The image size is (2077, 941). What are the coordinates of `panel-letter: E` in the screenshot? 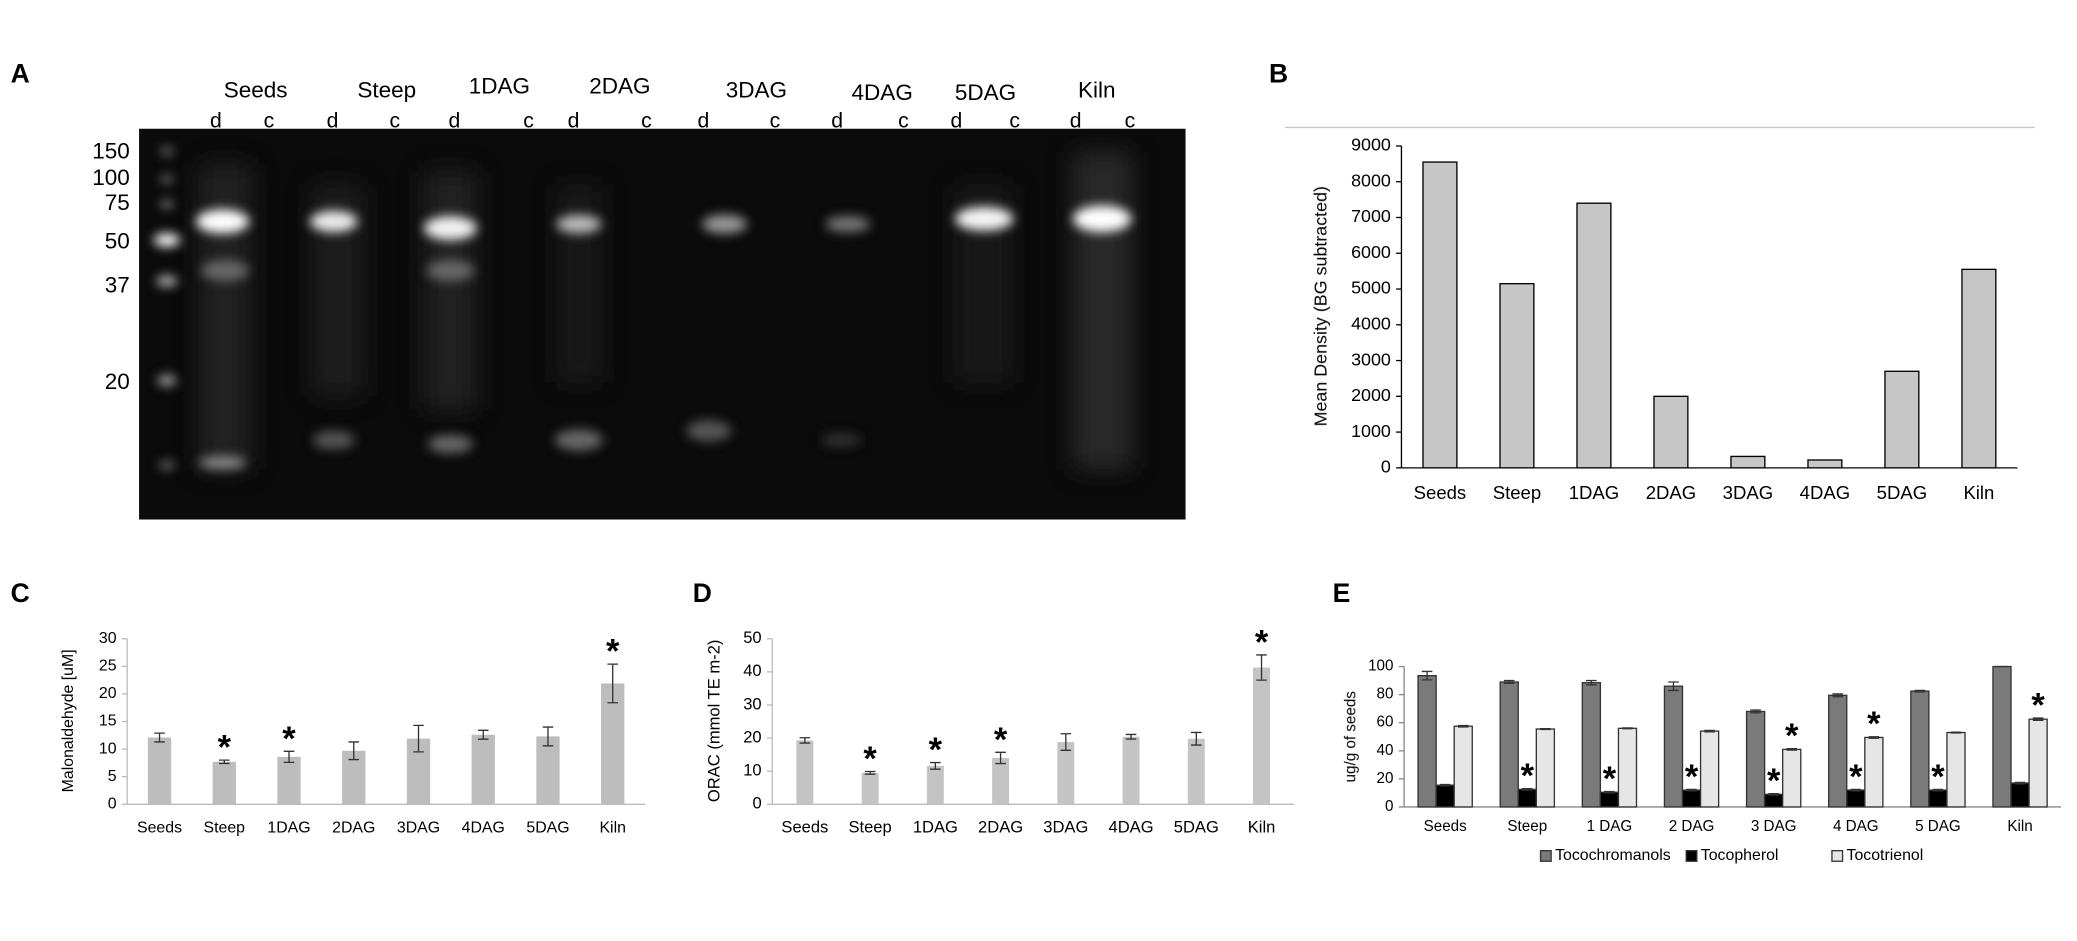 It's located at (1342, 593).